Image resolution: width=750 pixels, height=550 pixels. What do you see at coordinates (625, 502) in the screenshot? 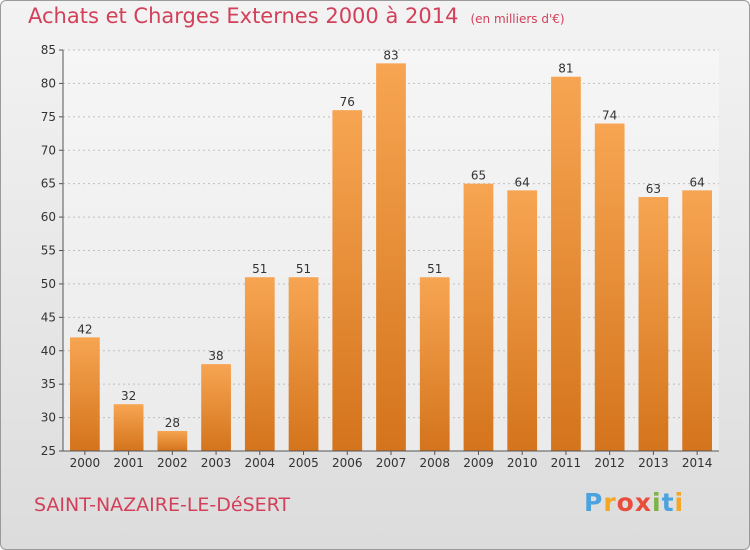
I see `logo-letter: o` at bounding box center [625, 502].